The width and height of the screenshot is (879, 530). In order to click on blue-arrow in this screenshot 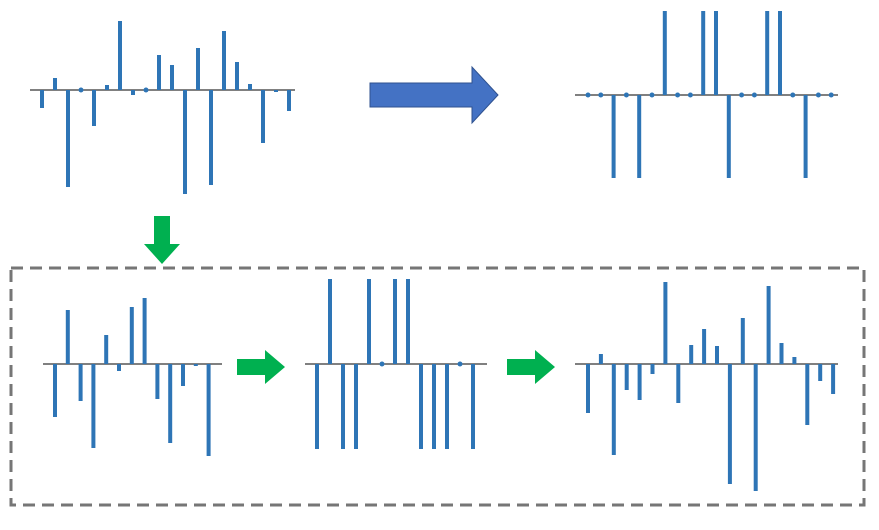, I will do `click(434, 95)`.